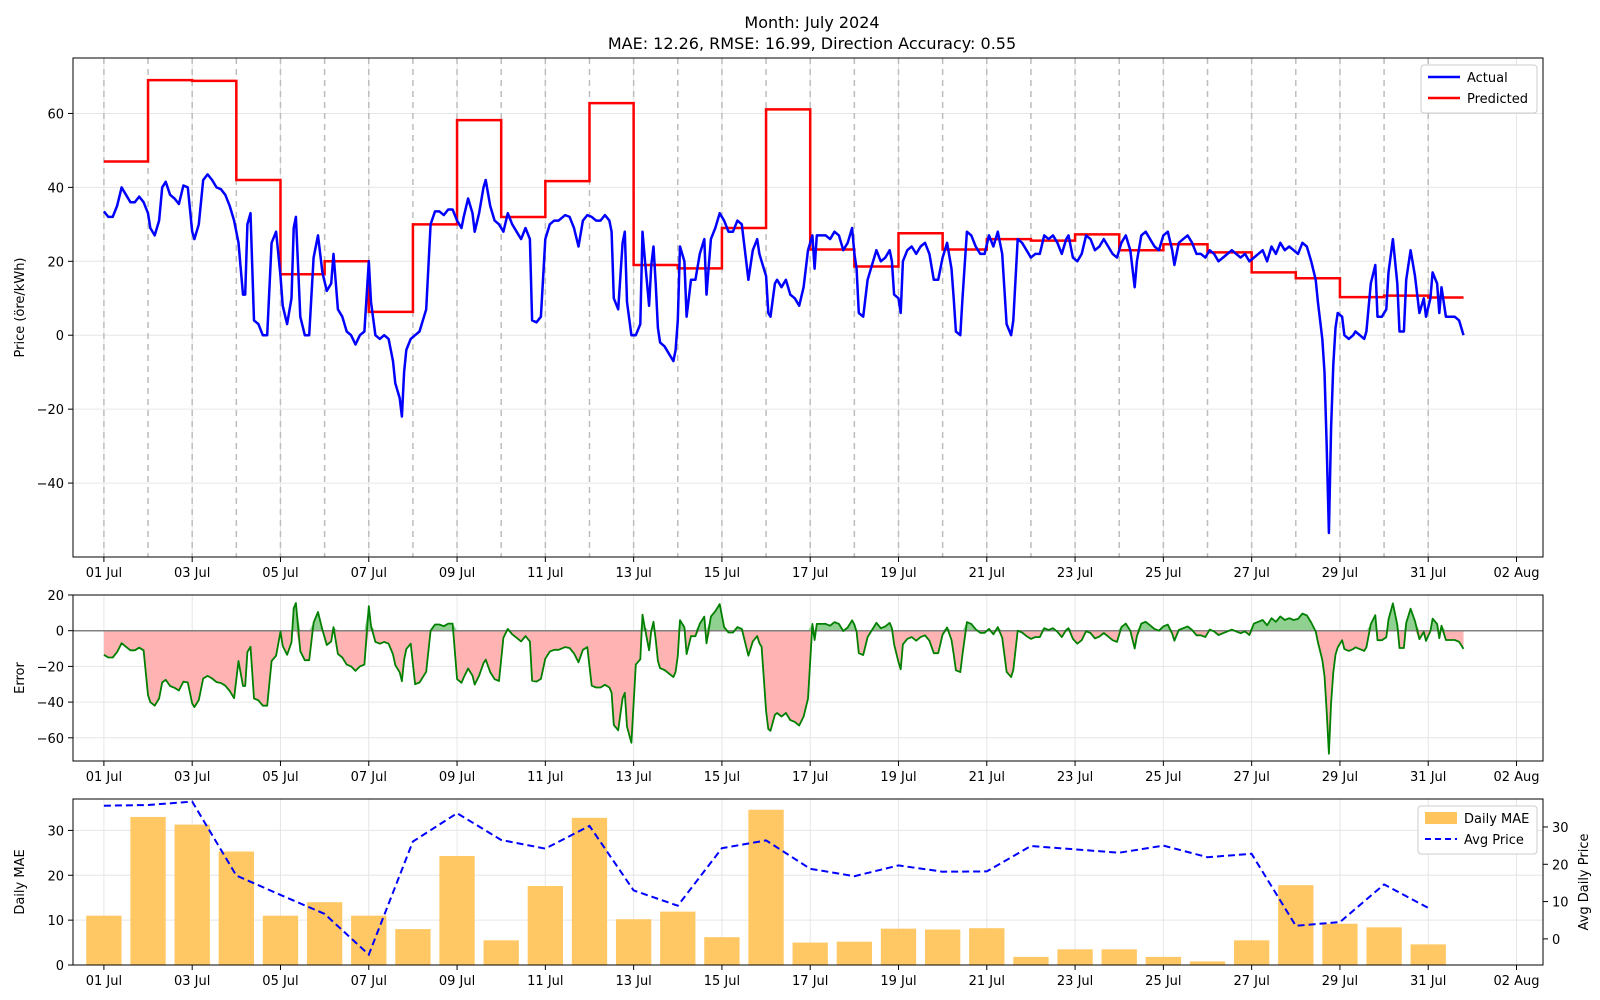 The image size is (1600, 1000). Describe the element at coordinates (60, 632) in the screenshot. I see `error-ytick-label: 0` at that location.